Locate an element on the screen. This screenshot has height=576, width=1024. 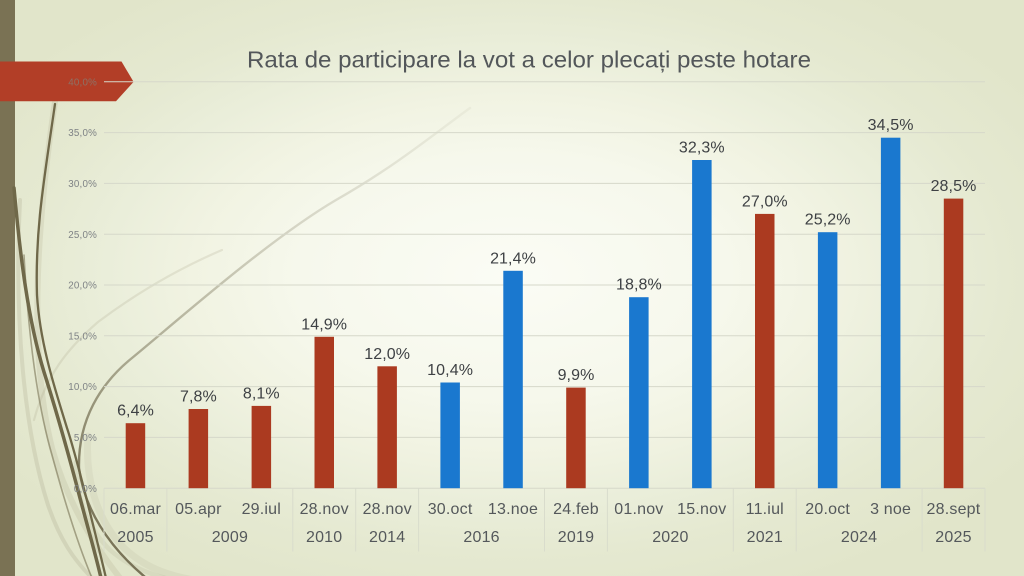
svg-text: 18,8% is located at coordinates (639, 285).